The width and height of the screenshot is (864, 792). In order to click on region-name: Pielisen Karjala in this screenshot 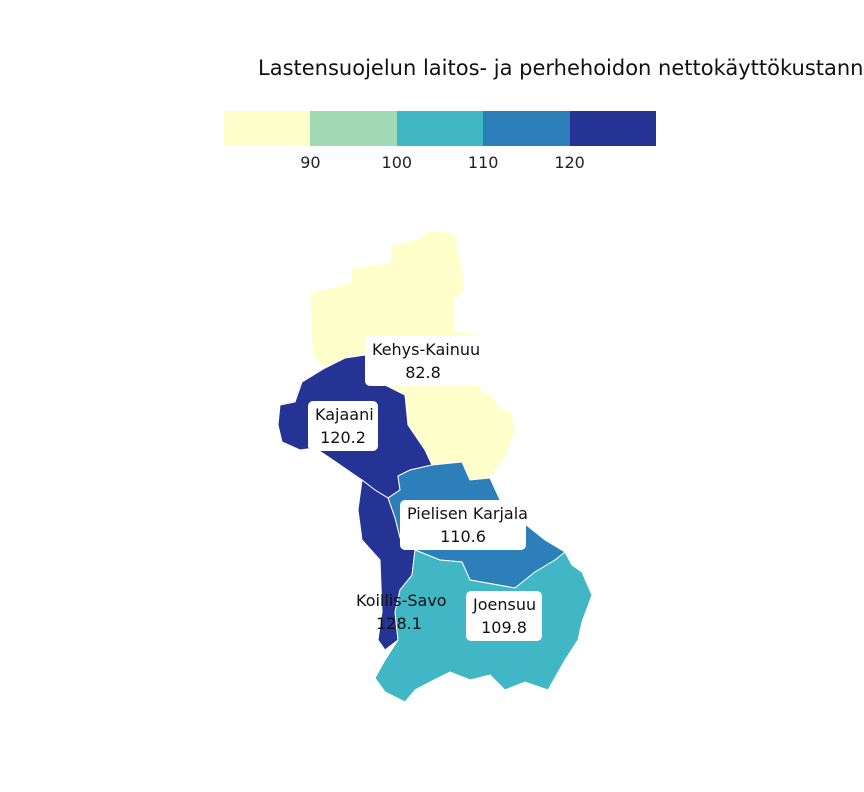, I will do `click(467, 513)`.